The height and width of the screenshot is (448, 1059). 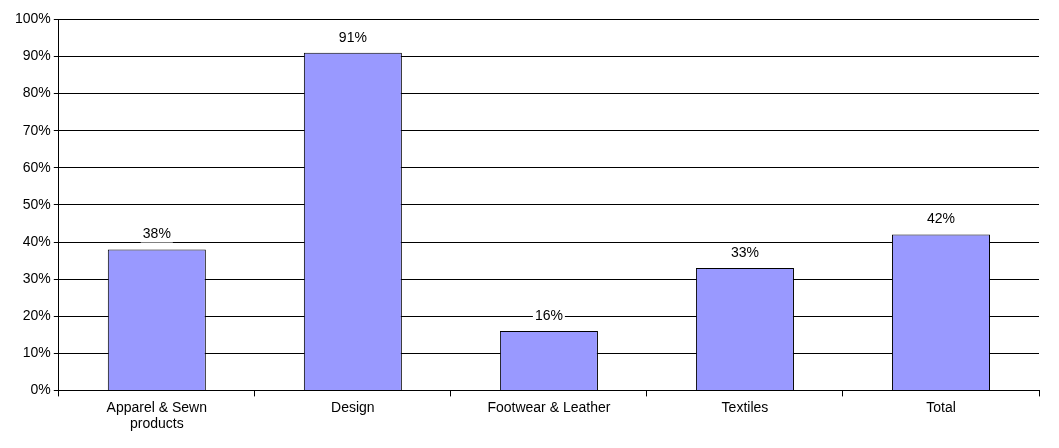 What do you see at coordinates (352, 36) in the screenshot?
I see `data-label: 91%` at bounding box center [352, 36].